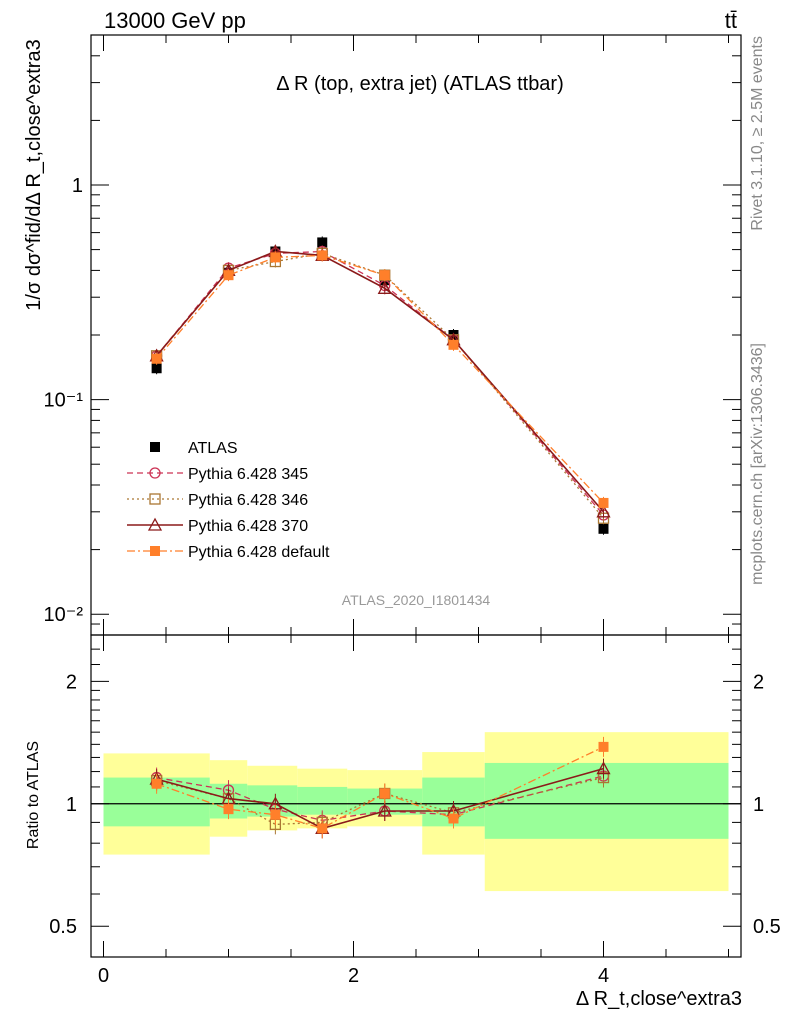 Image resolution: width=786 pixels, height=1024 pixels. Describe the element at coordinates (248, 500) in the screenshot. I see `legend-label: Pythia 6.428 346` at that location.